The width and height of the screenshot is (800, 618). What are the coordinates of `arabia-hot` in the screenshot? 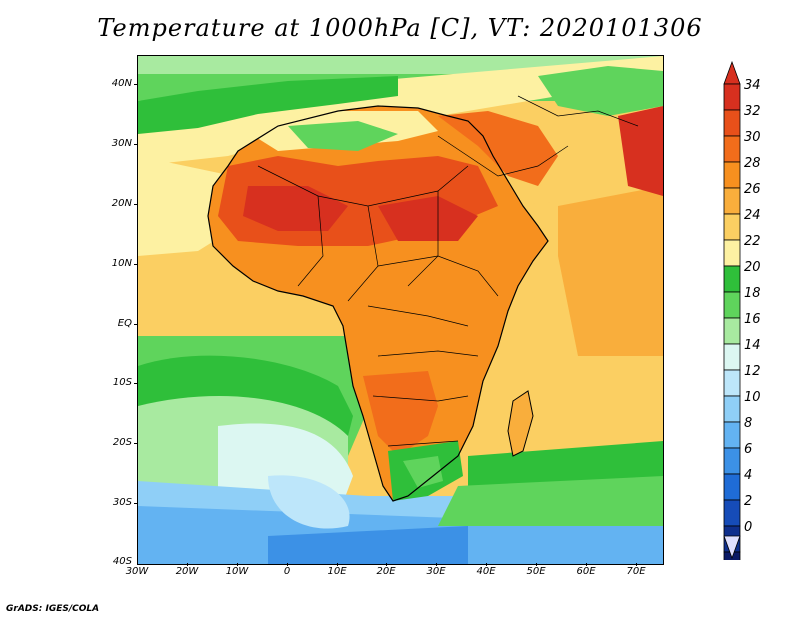 It's located at (498, 148).